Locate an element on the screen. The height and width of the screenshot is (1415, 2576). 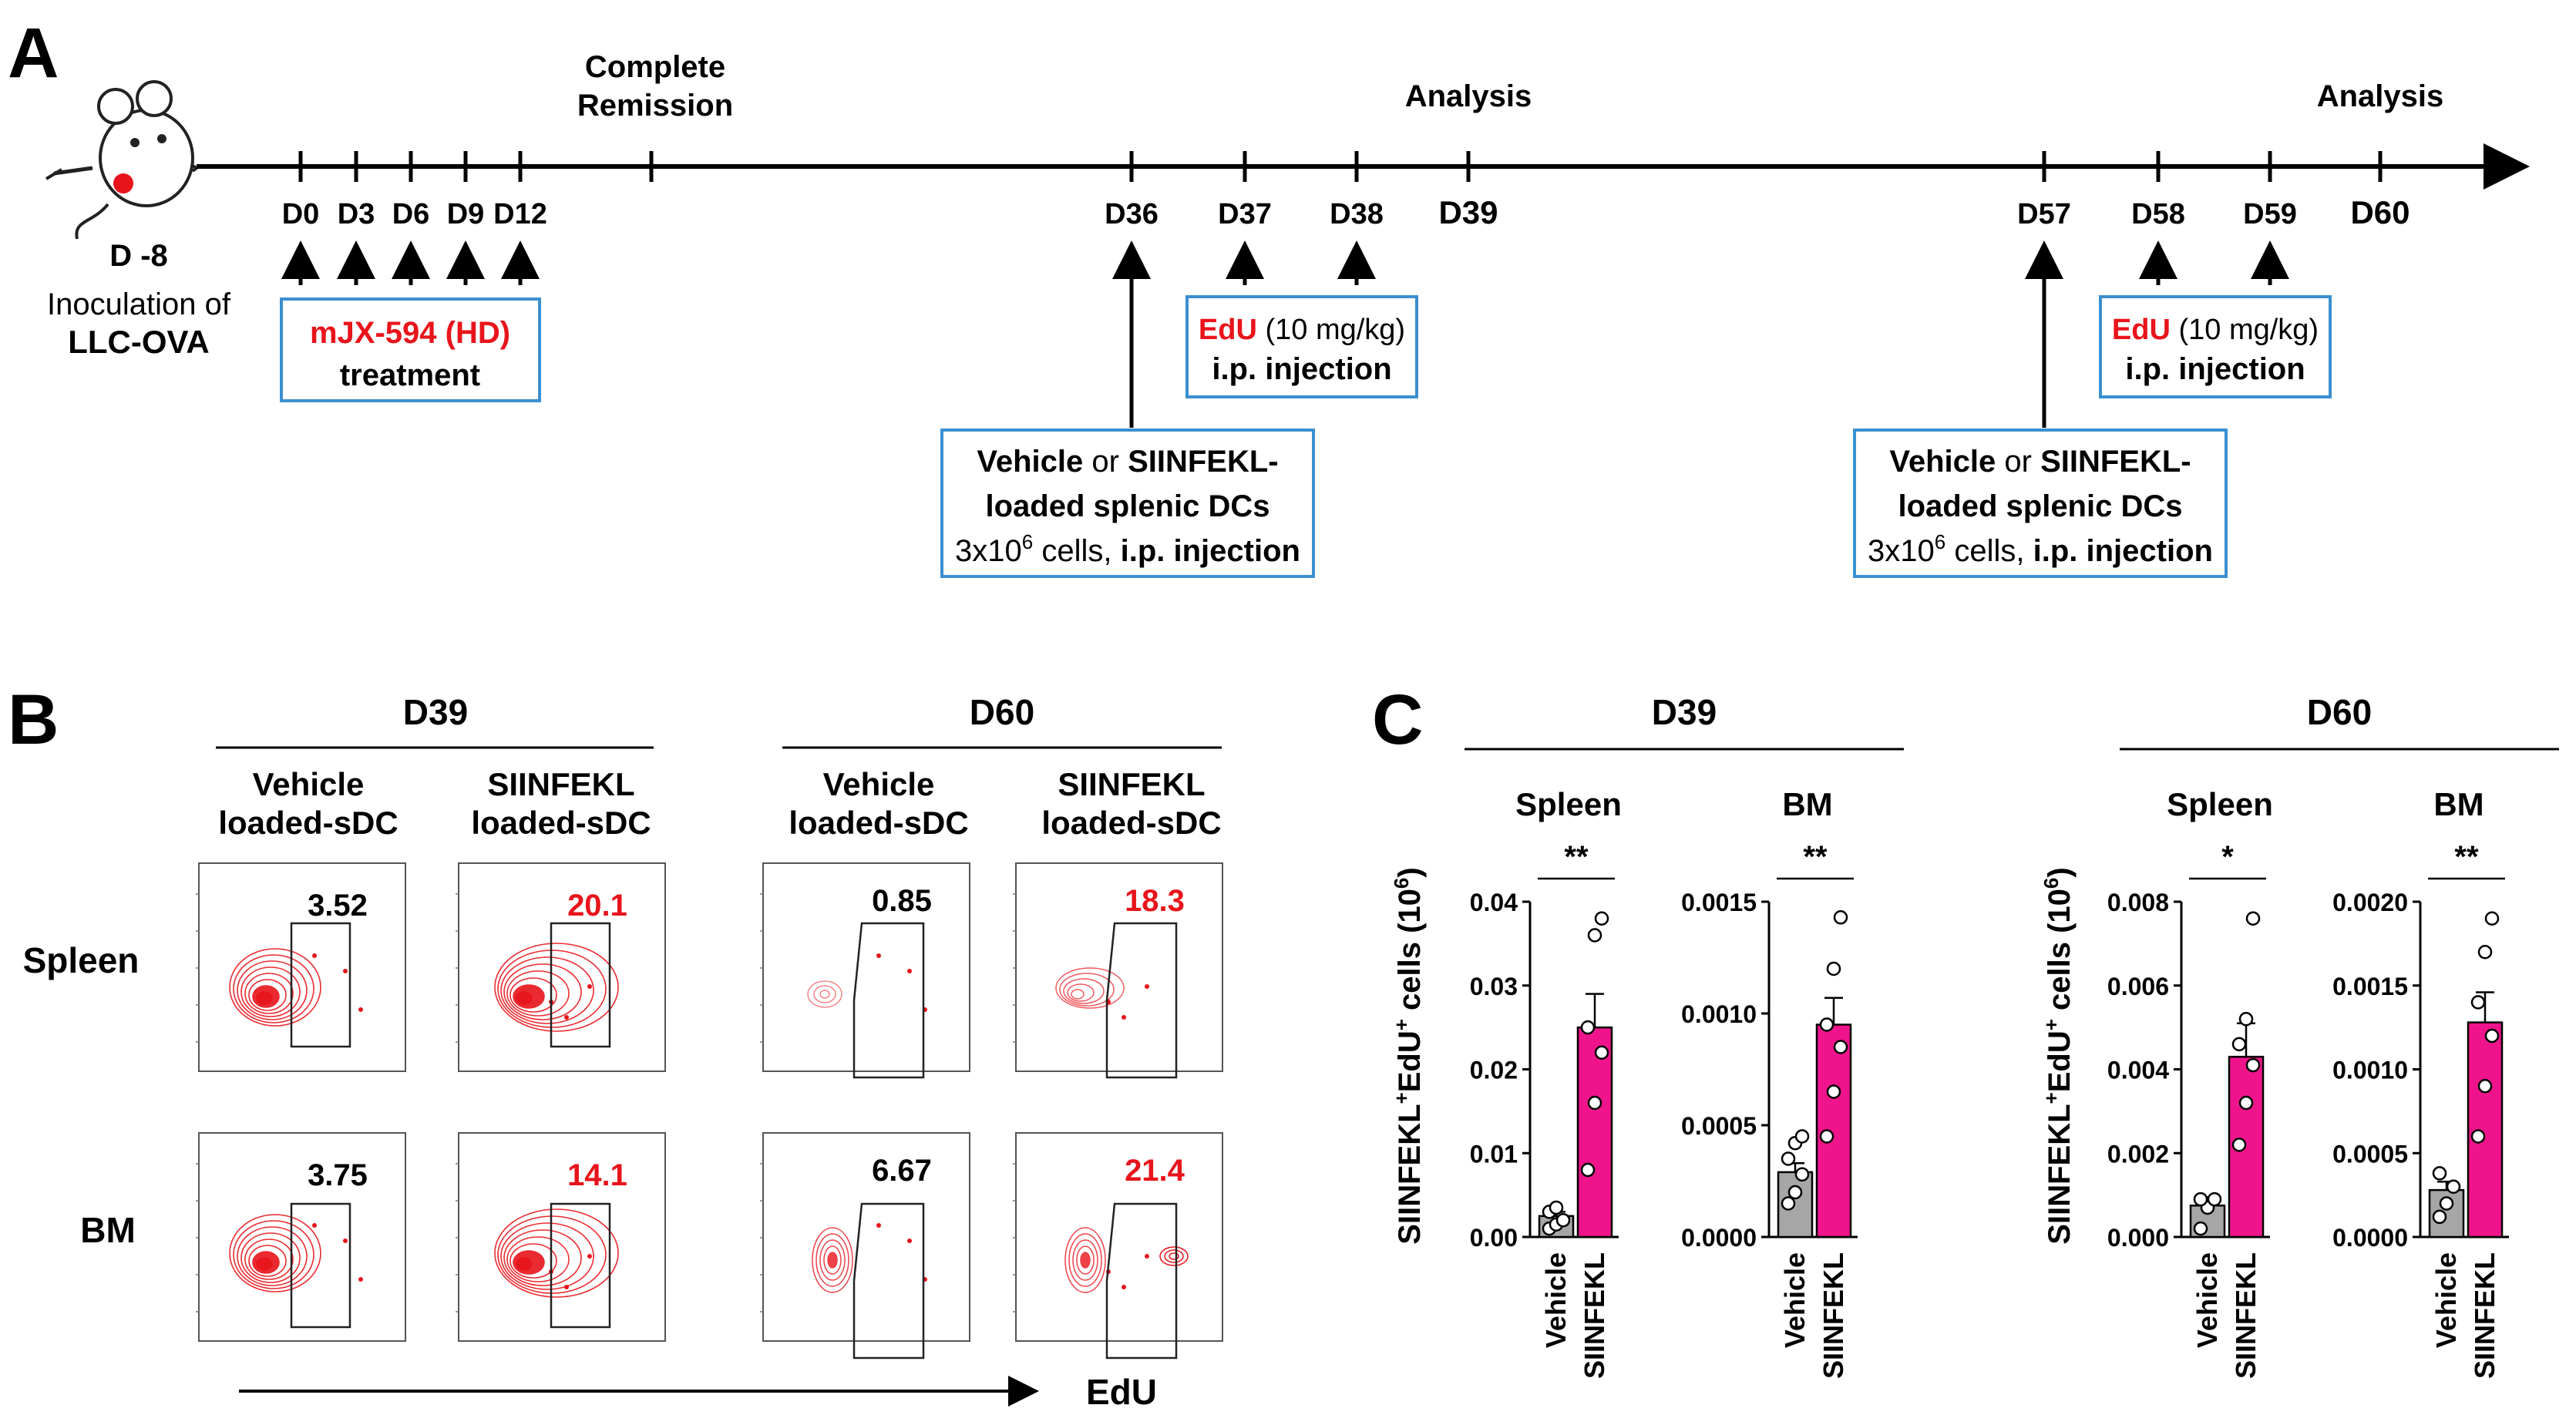
dc-vehicle: Vehicle is located at coordinates (1942, 462).